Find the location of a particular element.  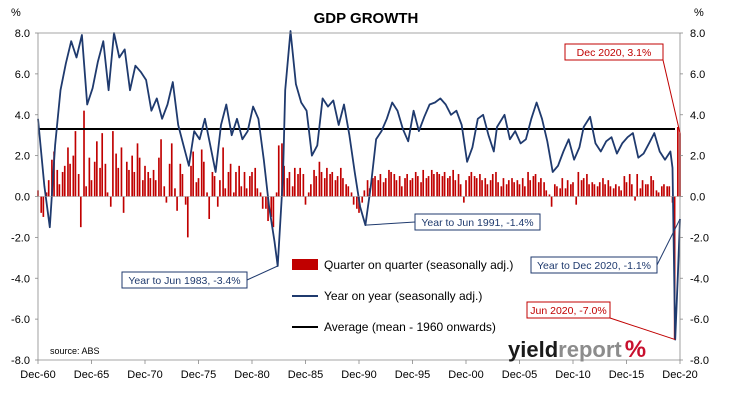

y-tick-label-left: 2.0 is located at coordinates (22, 157).